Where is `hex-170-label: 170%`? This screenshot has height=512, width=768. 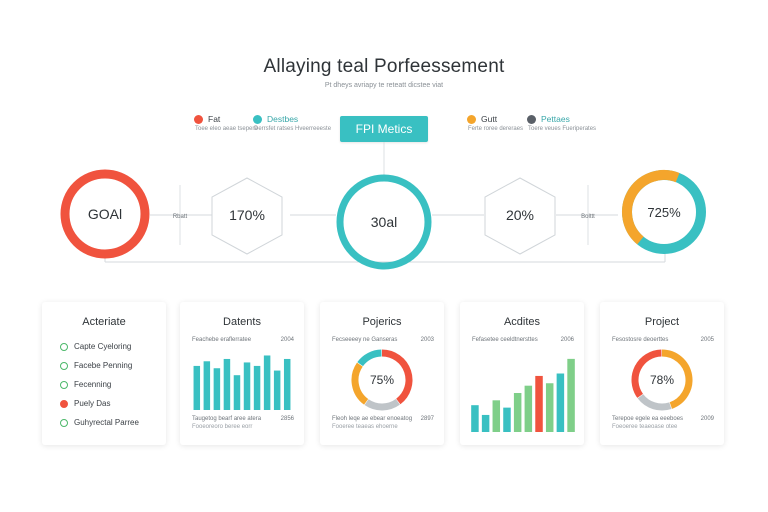
hex-170-label: 170% is located at coordinates (247, 215).